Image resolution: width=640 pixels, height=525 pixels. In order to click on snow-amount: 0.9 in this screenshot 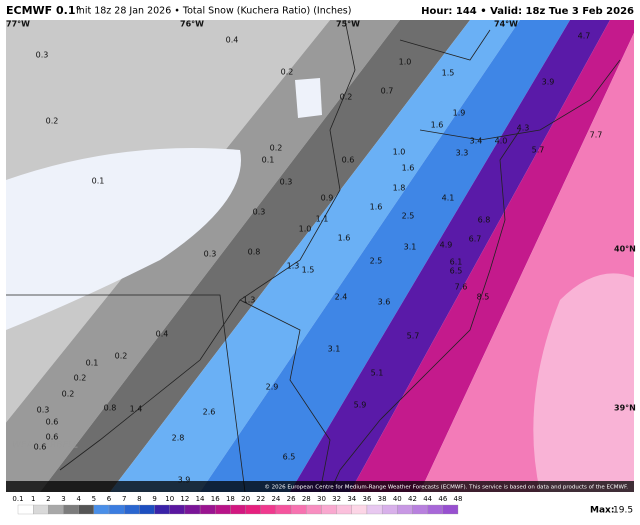, I will do `click(327, 198)`.